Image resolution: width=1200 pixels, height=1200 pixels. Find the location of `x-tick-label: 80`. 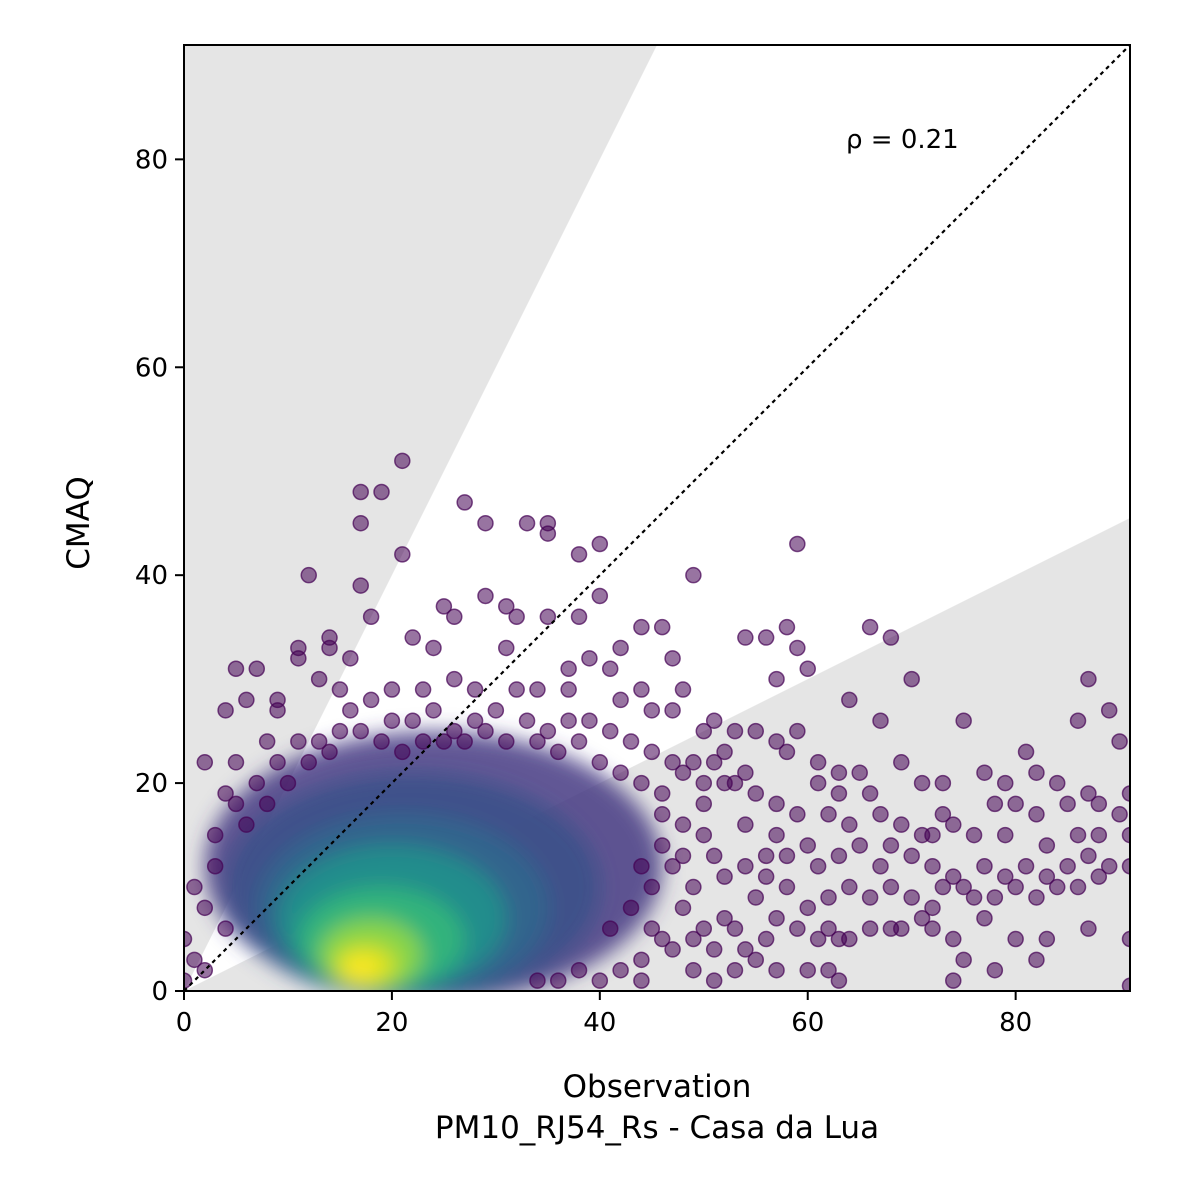

x-tick-label: 80 is located at coordinates (1015, 1023).